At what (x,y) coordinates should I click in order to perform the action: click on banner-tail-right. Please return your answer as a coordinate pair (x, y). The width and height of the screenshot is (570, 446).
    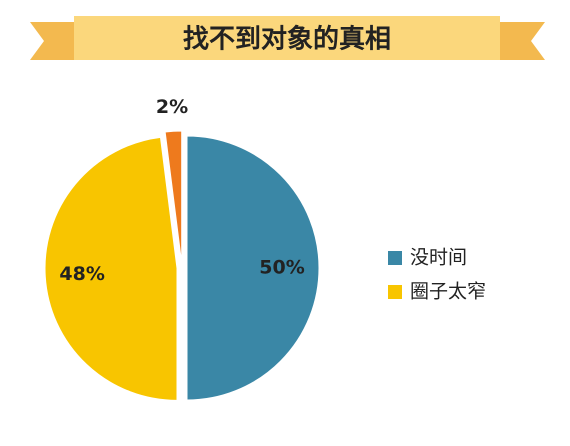
    Looking at the image, I should click on (521, 41).